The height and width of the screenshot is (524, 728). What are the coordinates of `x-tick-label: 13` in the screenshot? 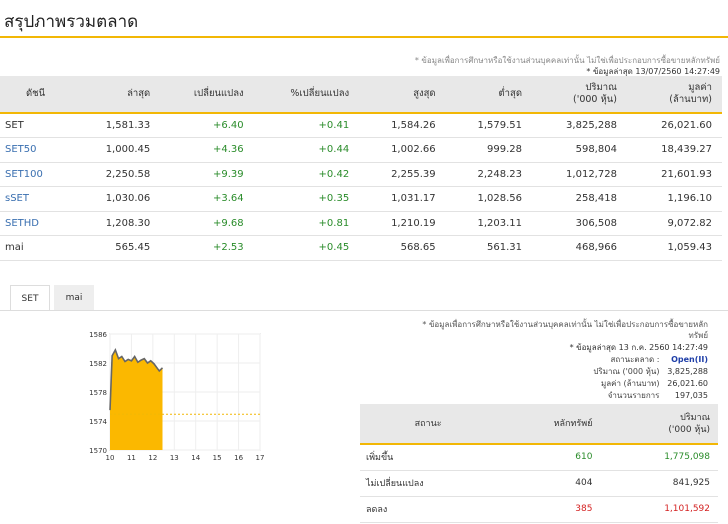 It's located at (174, 458).